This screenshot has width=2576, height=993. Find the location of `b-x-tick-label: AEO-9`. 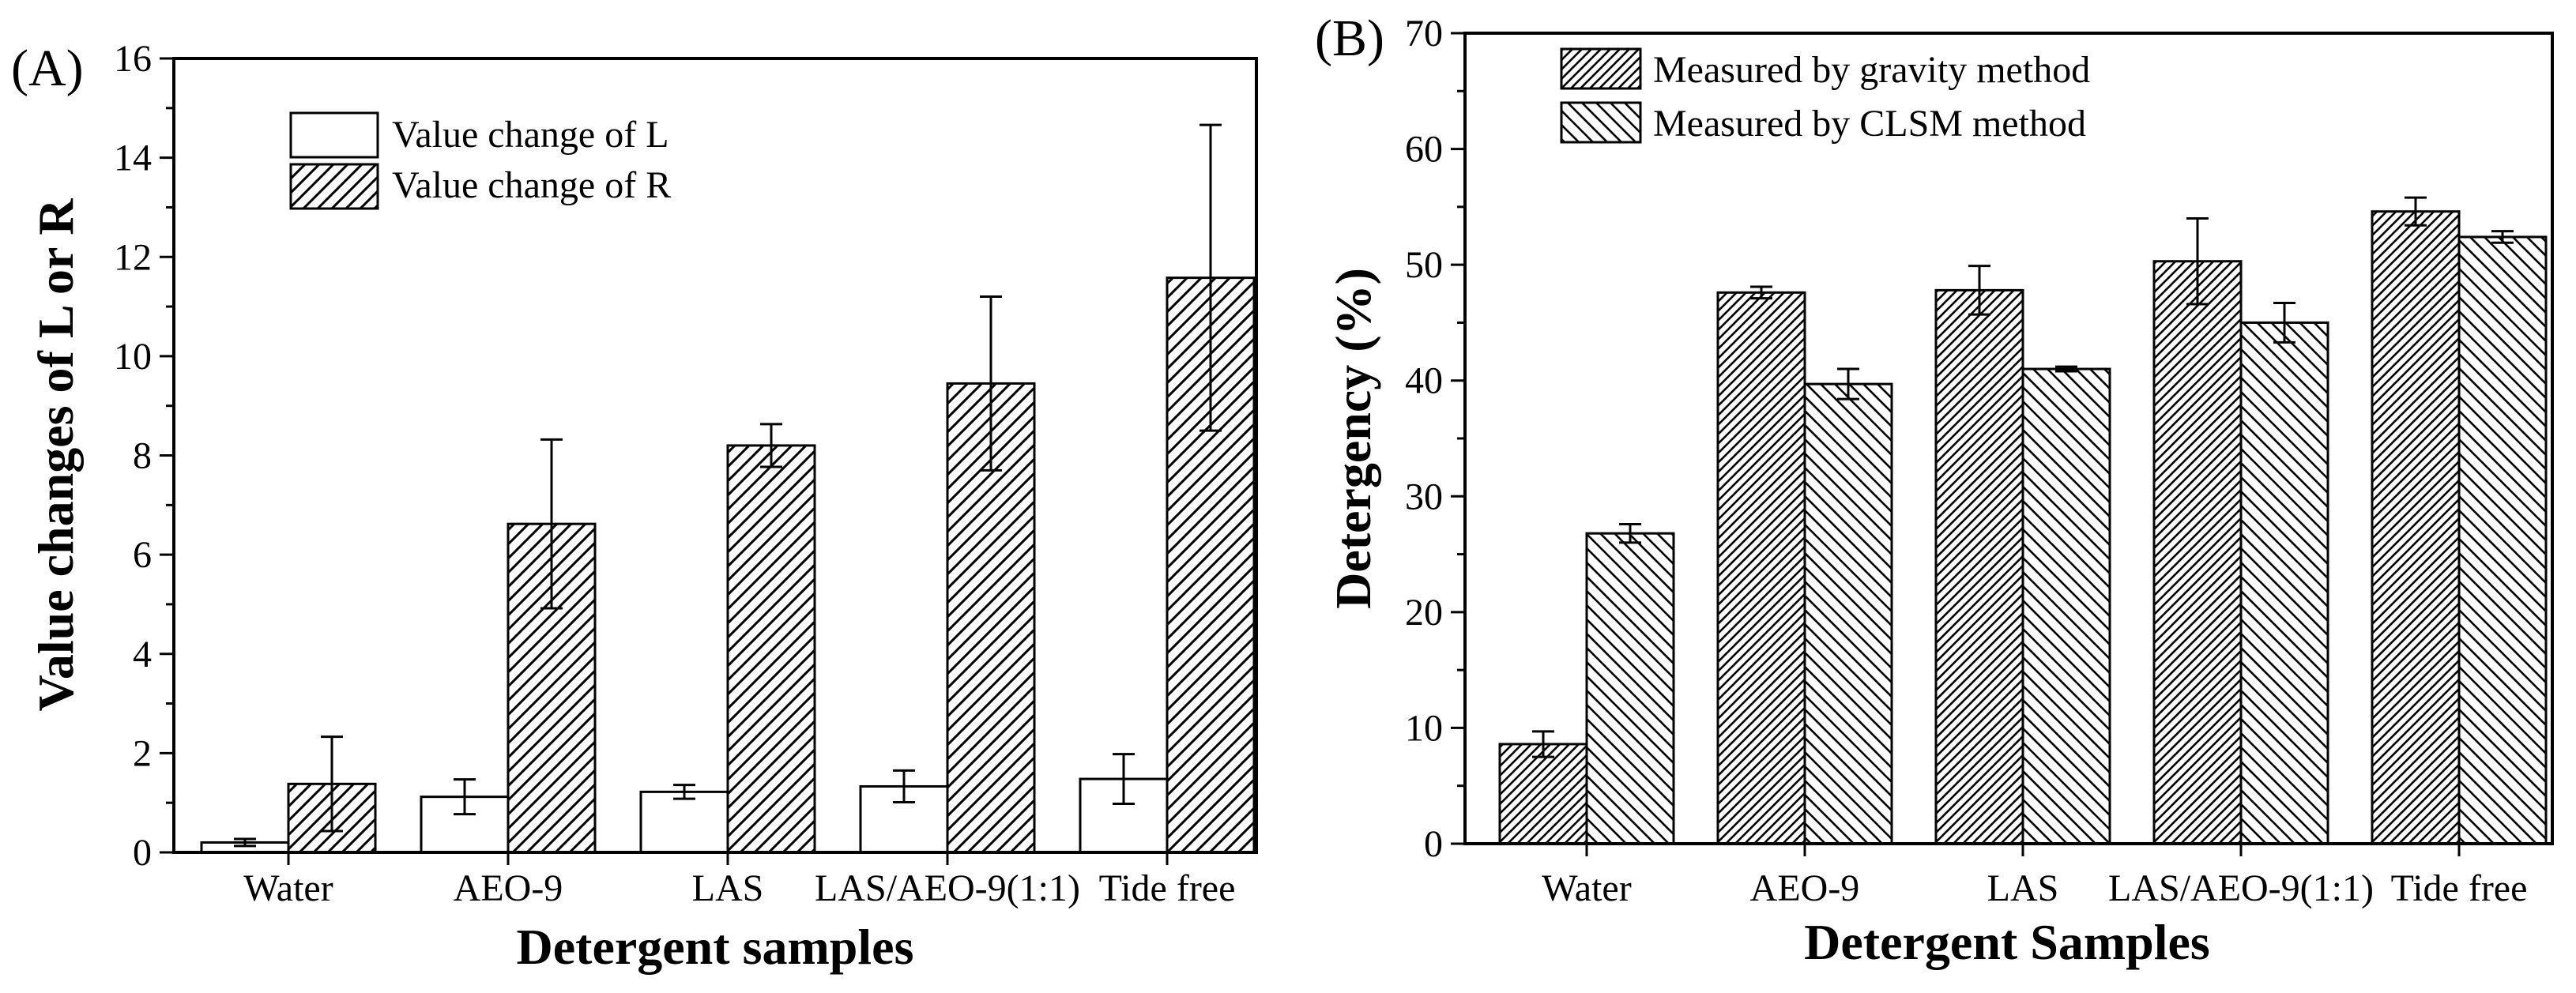

b-x-tick-label: AEO-9 is located at coordinates (1805, 888).